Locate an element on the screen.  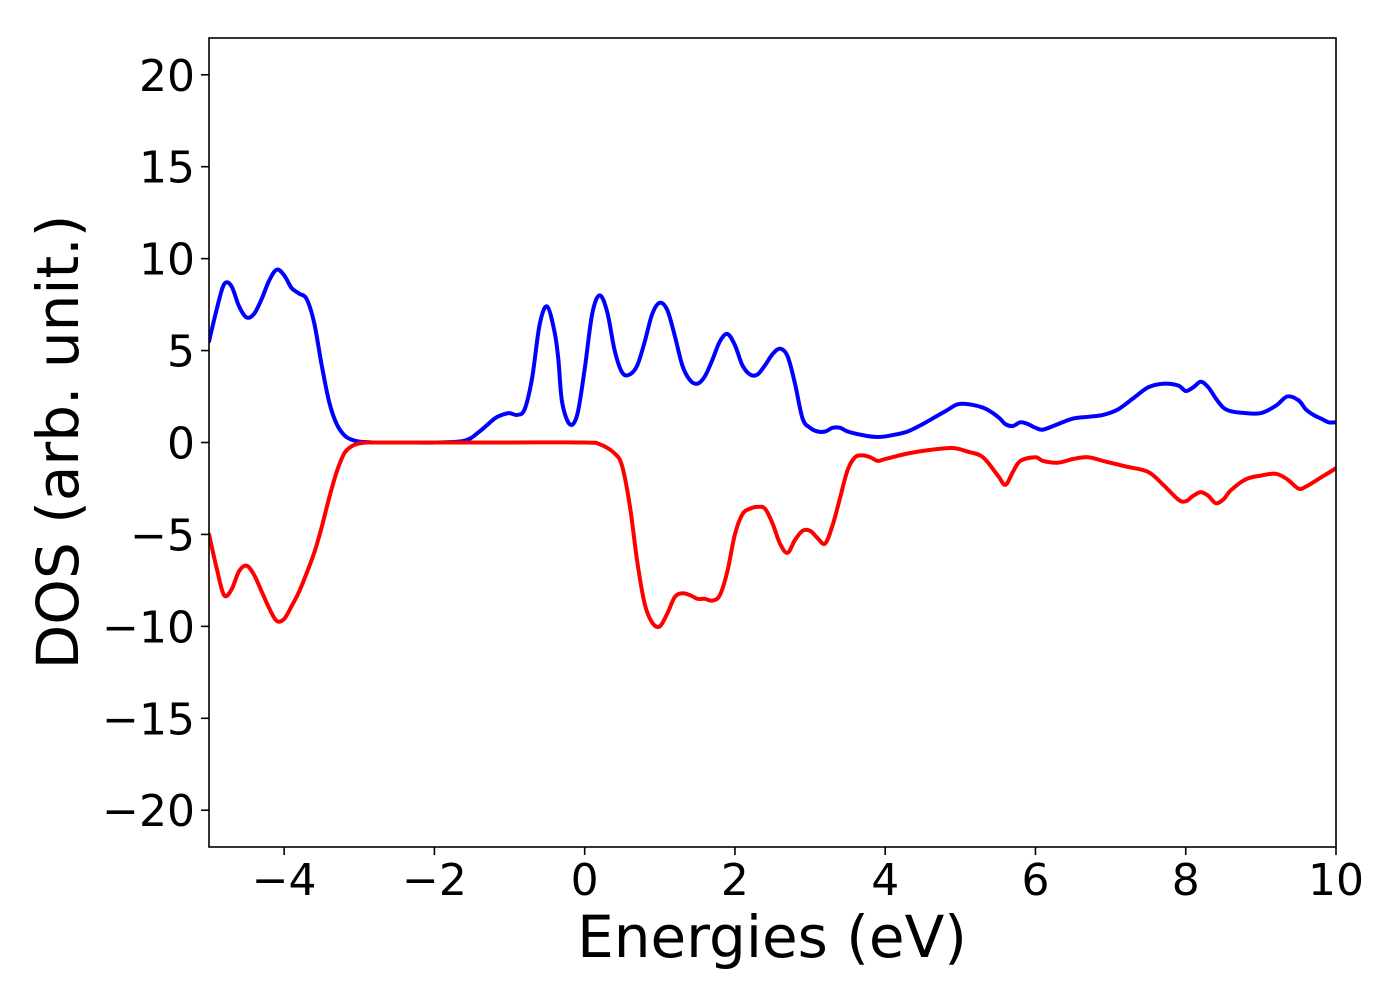
y-tick-label: 5 is located at coordinates (181, 352).